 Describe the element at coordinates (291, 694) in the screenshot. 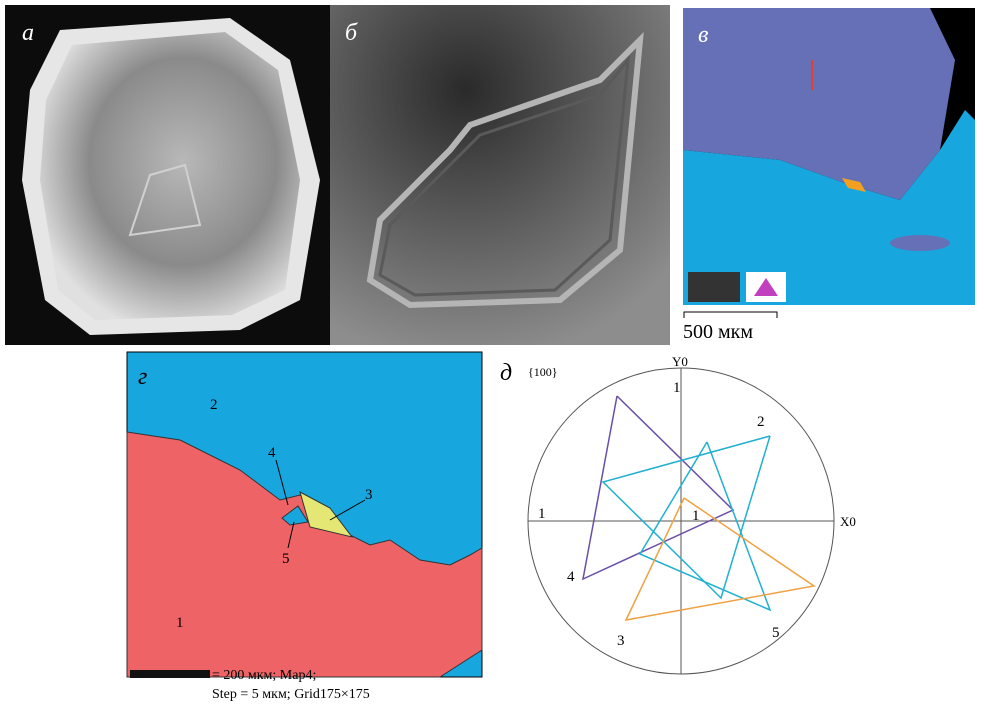

I see `caption: Step = 5 мкм; Grid175×175` at that location.